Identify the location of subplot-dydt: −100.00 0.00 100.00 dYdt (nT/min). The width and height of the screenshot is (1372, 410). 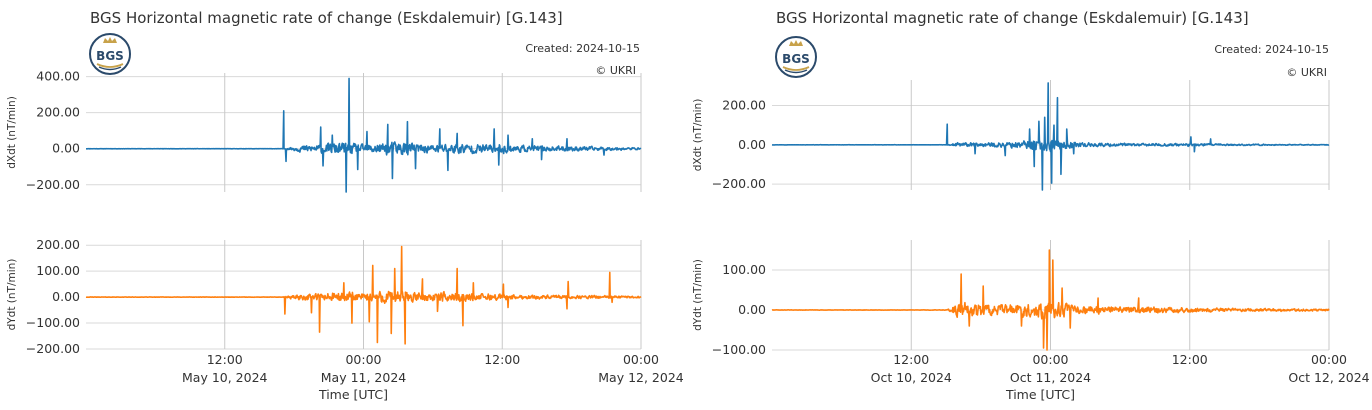
(1011, 298).